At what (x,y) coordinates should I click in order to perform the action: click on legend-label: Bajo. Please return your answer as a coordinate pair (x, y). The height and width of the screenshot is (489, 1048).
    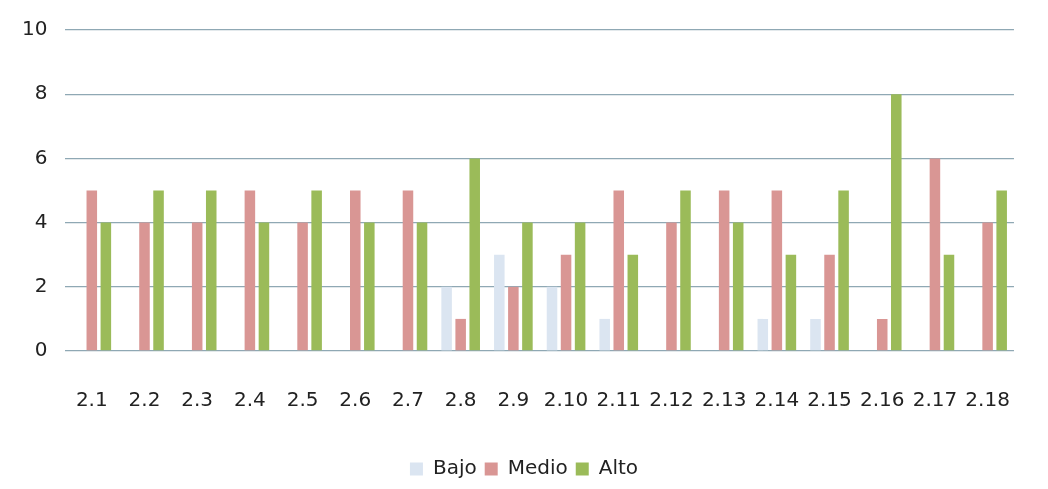
    Looking at the image, I should click on (454, 467).